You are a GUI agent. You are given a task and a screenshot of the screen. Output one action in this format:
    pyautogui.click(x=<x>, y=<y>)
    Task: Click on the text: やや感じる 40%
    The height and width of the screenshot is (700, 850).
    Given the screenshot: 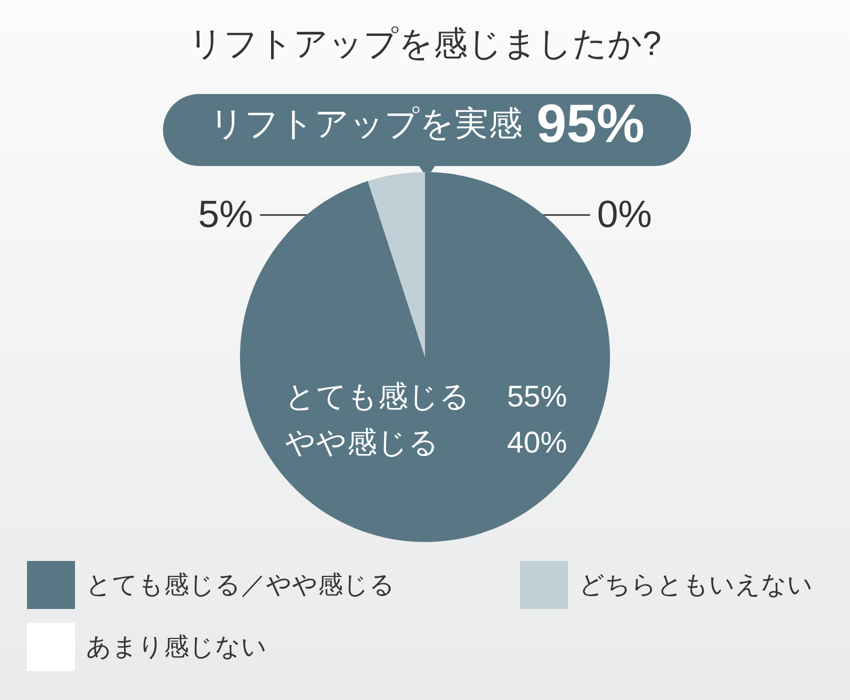 What is the action you would take?
    pyautogui.click(x=426, y=443)
    